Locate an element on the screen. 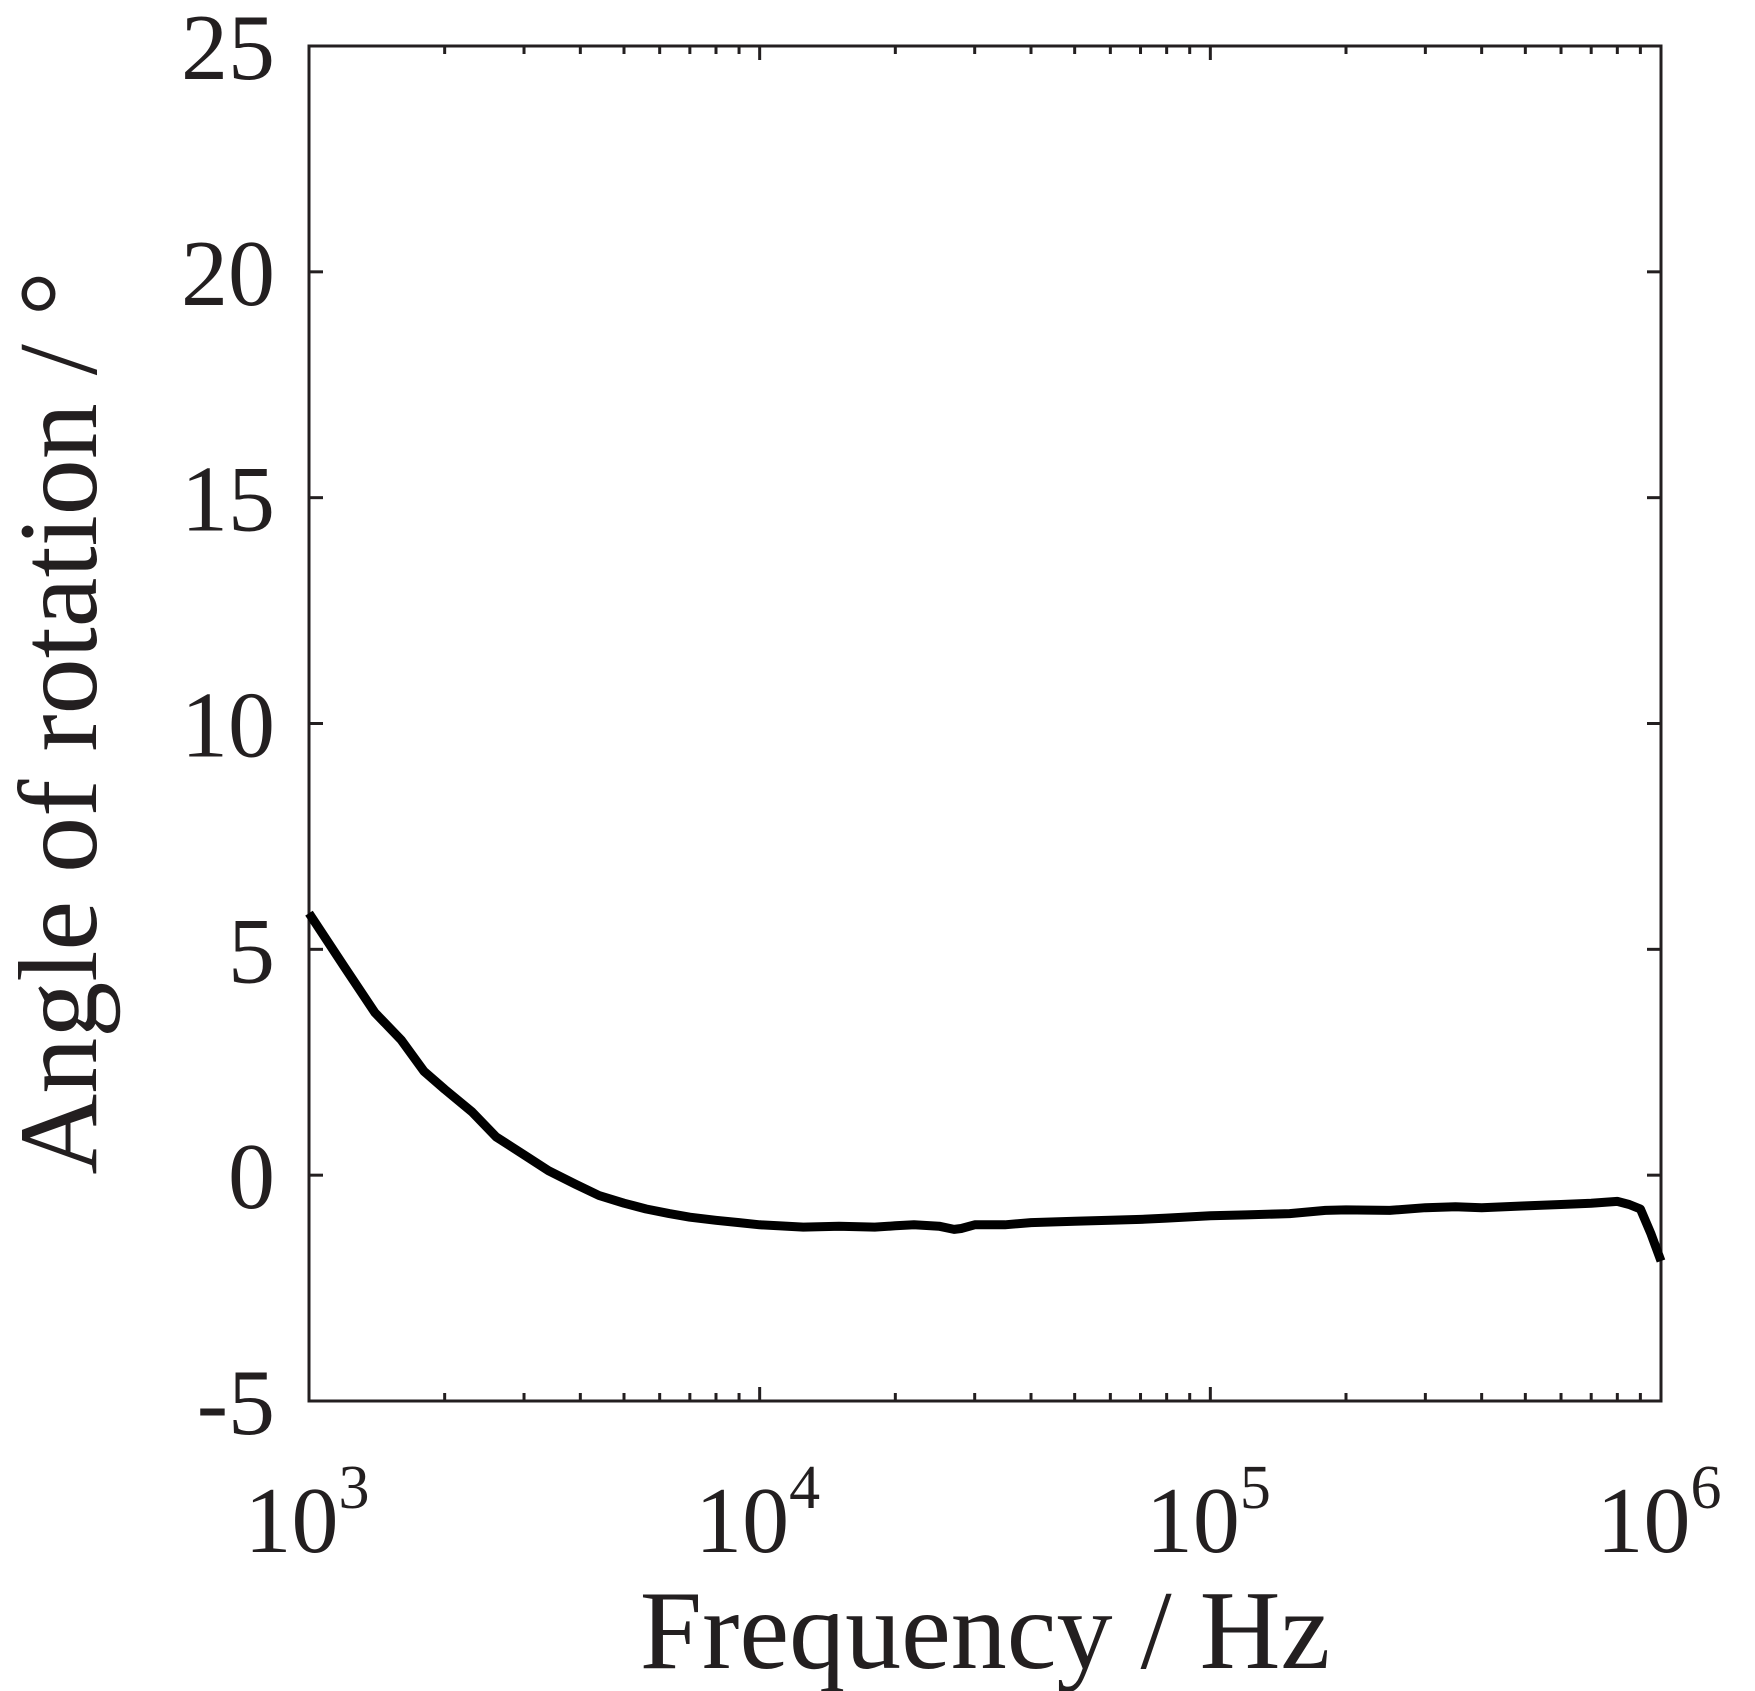 Image resolution: width=1755 pixels, height=1691 pixels. x-tick-exponent: 4 is located at coordinates (804, 1488).